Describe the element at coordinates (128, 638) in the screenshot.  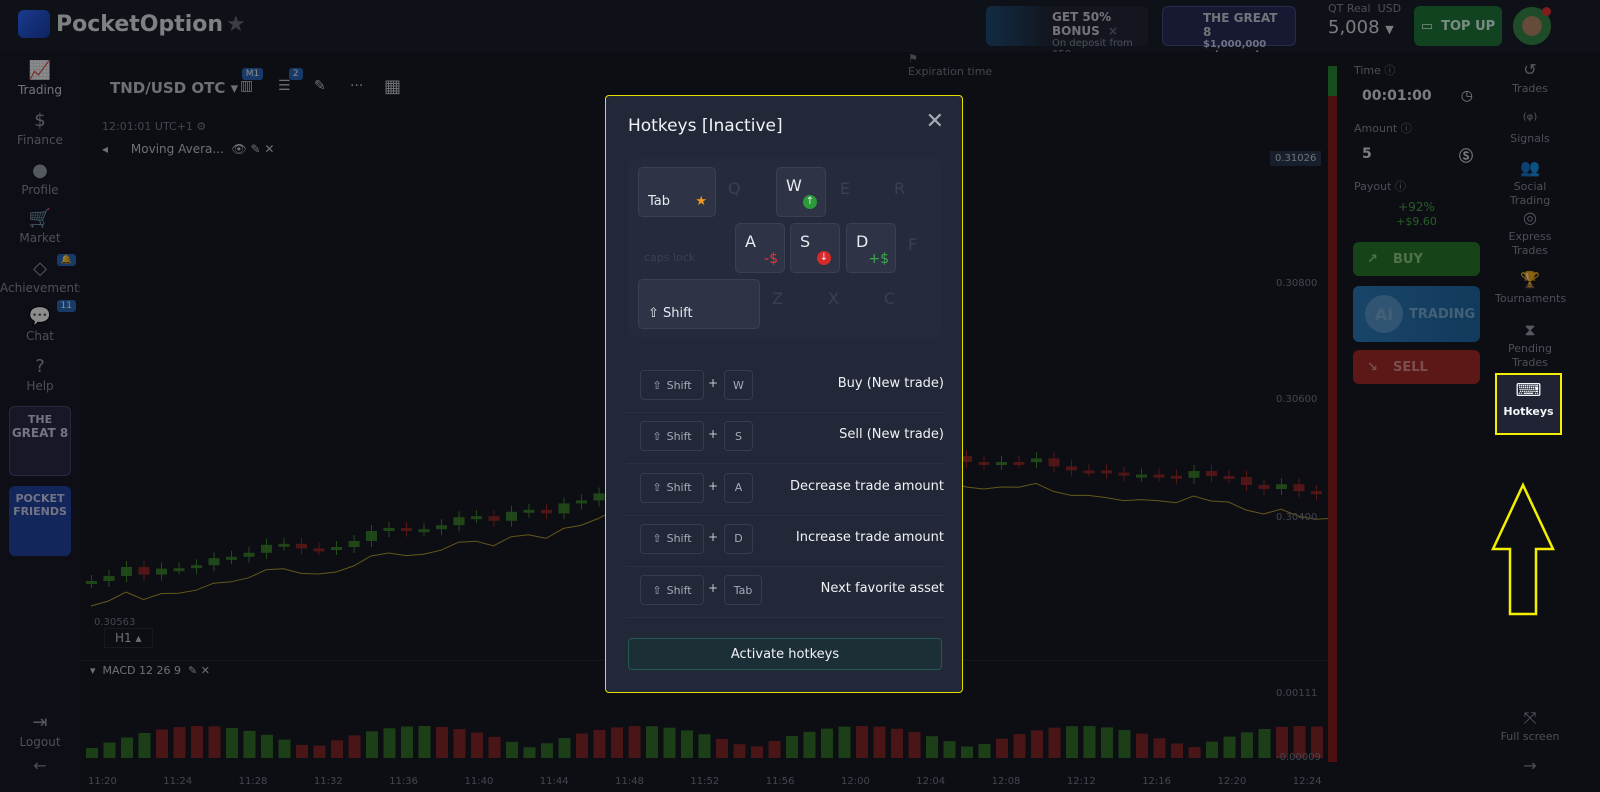
I see `interval-selector: H1 ▴` at that location.